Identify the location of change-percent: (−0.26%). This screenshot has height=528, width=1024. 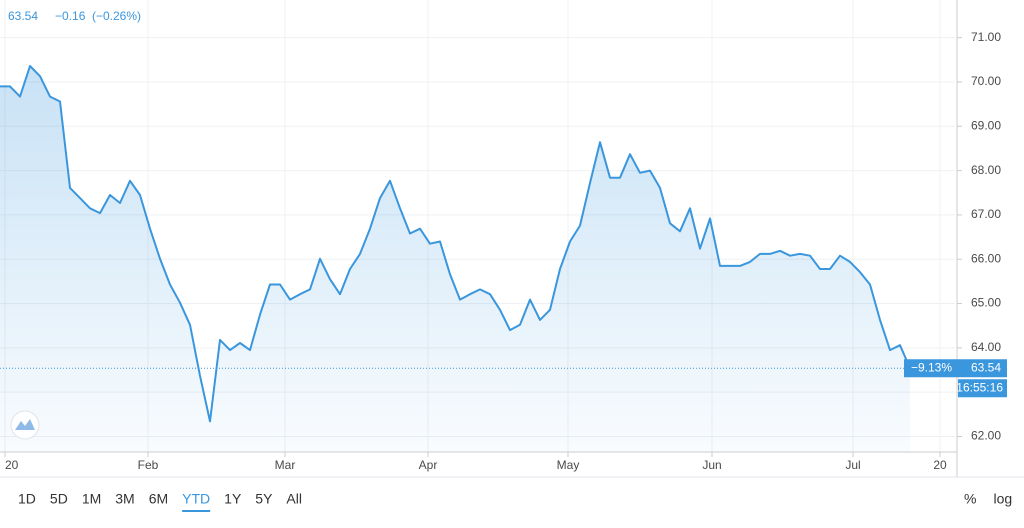
(116, 16).